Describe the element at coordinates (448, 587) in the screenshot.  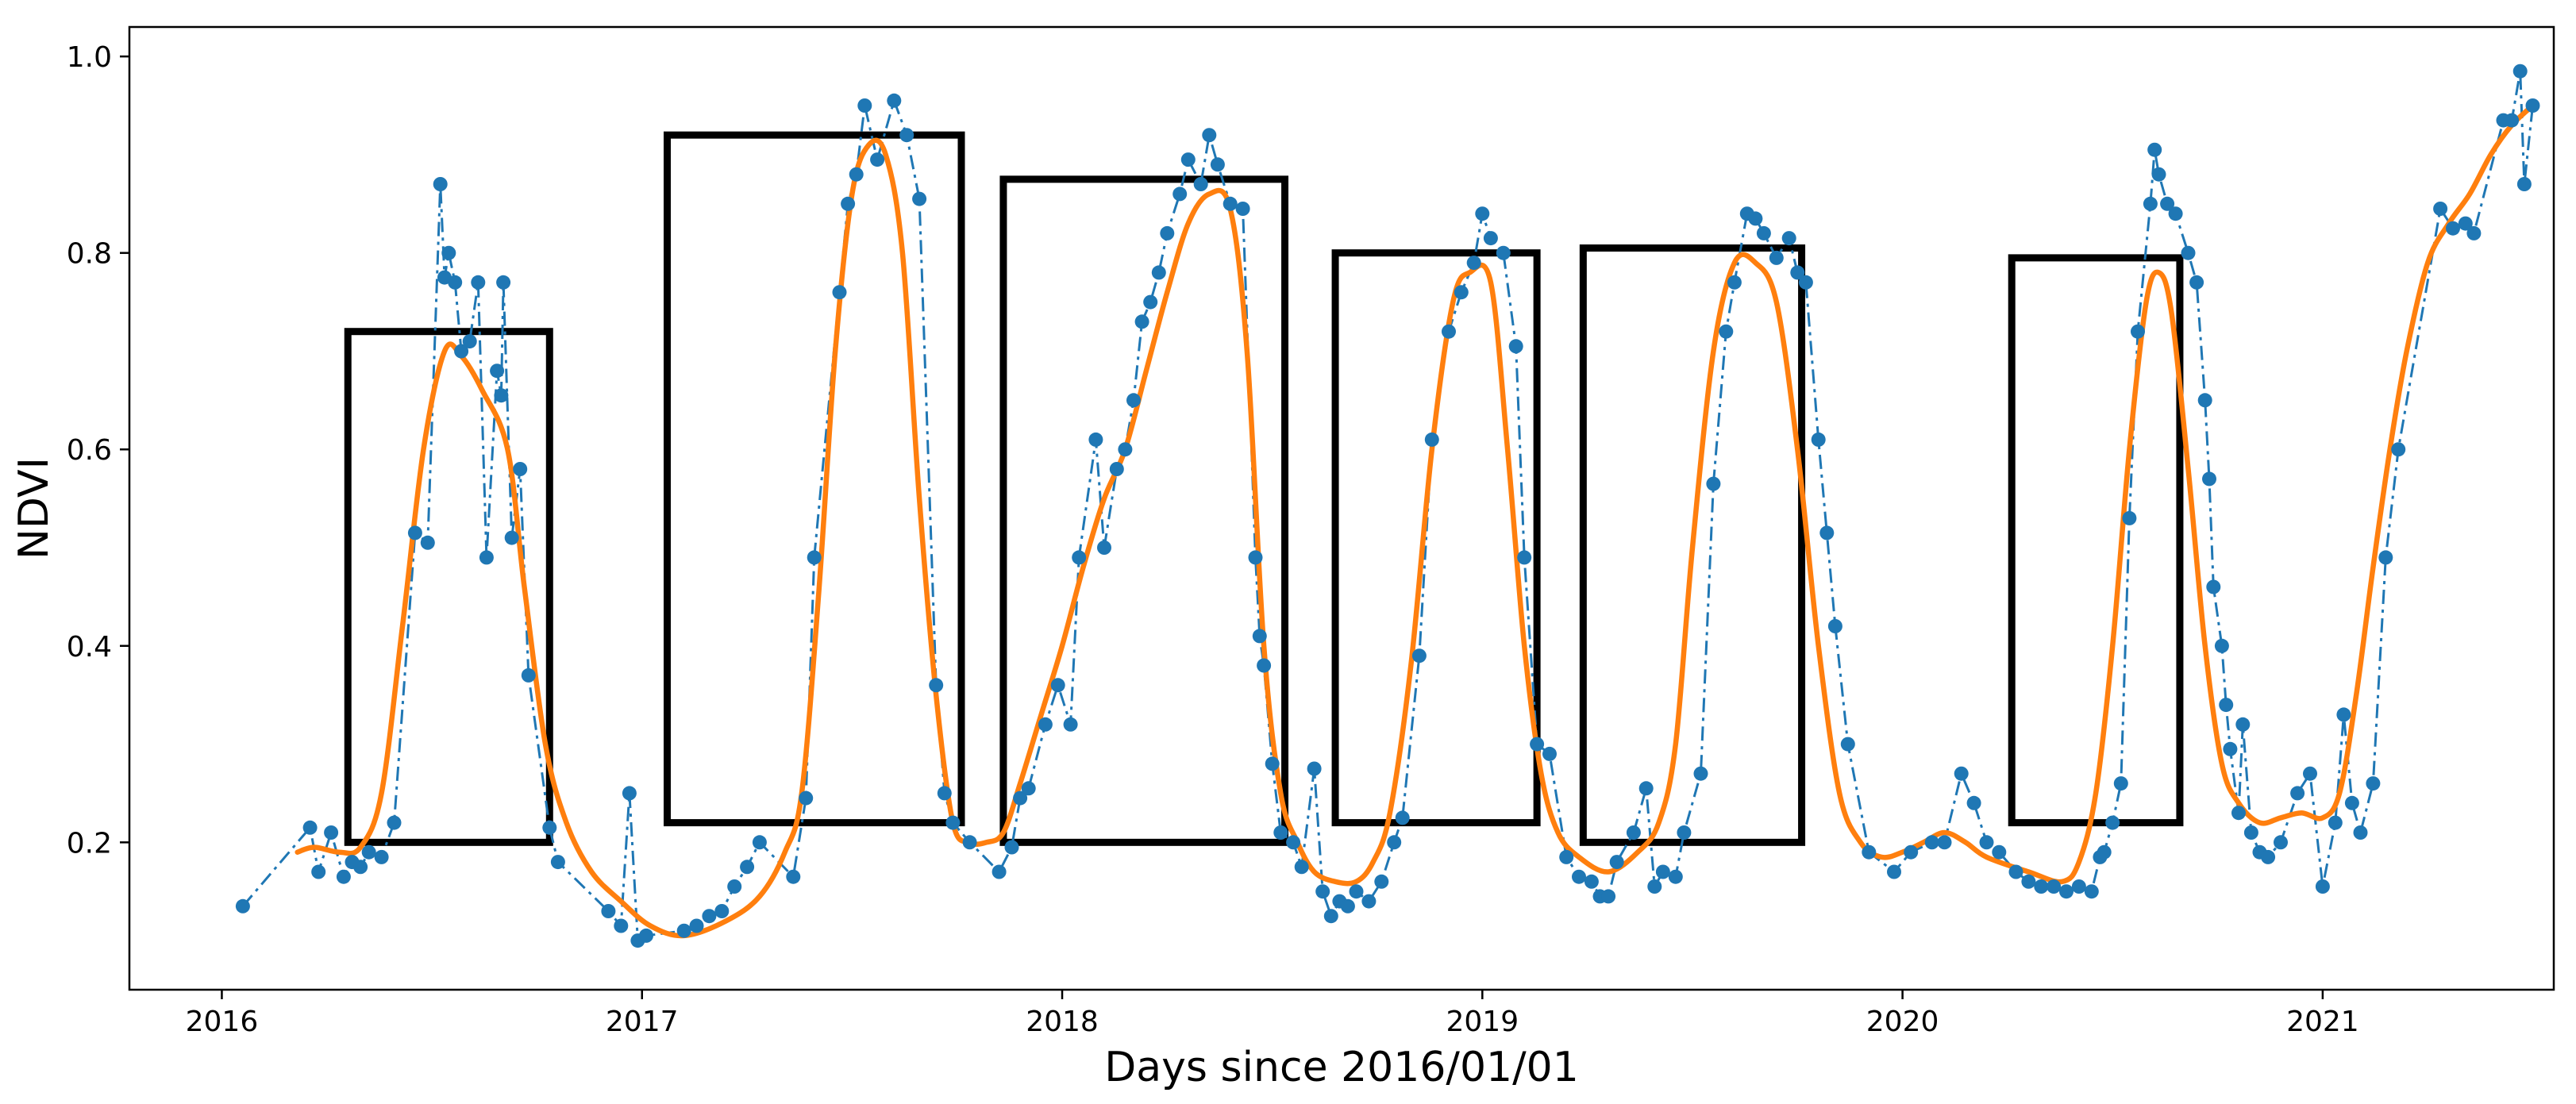
I see `annotation-box-season-2016` at that location.